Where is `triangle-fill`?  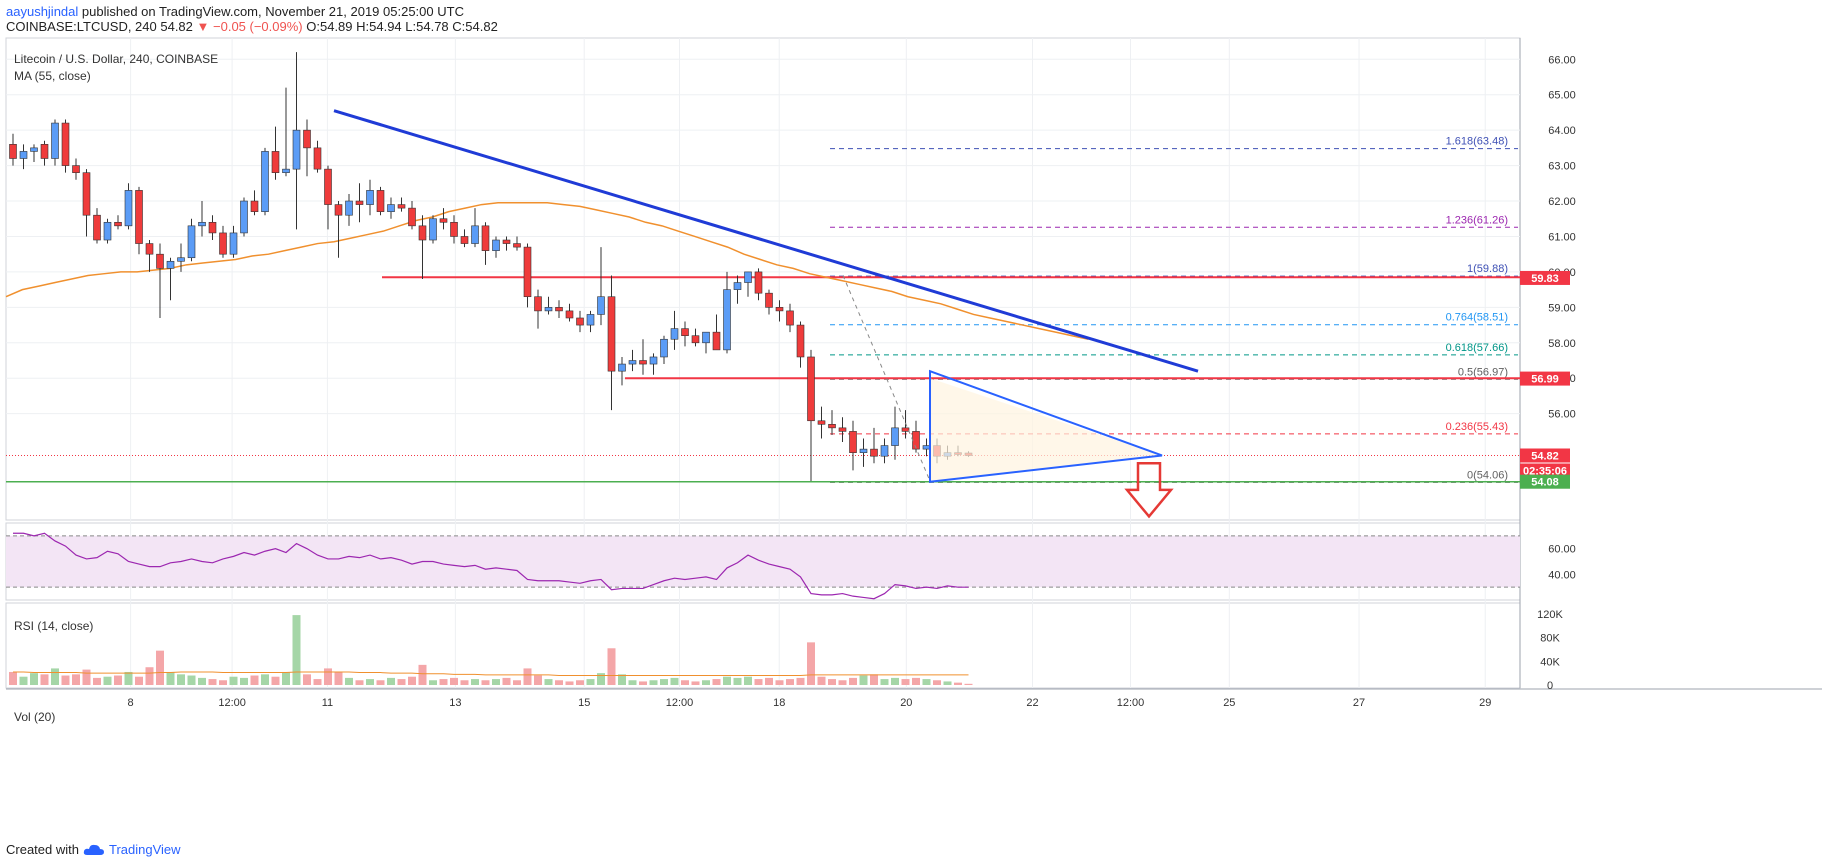
triangle-fill is located at coordinates (1046, 430).